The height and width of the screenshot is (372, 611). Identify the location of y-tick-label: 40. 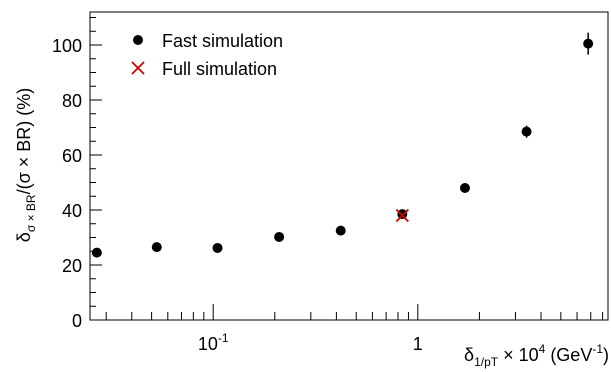
(72, 211).